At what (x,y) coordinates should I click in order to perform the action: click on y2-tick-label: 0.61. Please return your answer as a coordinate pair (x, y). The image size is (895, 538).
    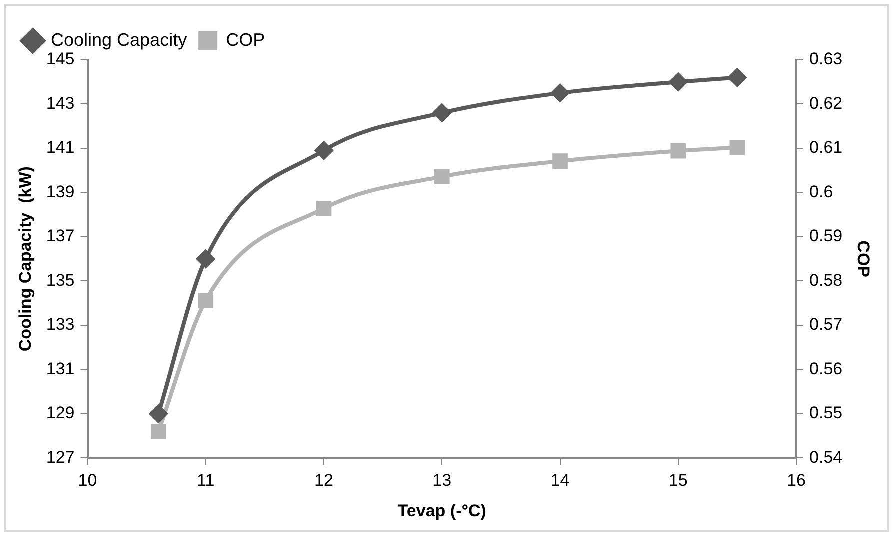
    Looking at the image, I should click on (826, 148).